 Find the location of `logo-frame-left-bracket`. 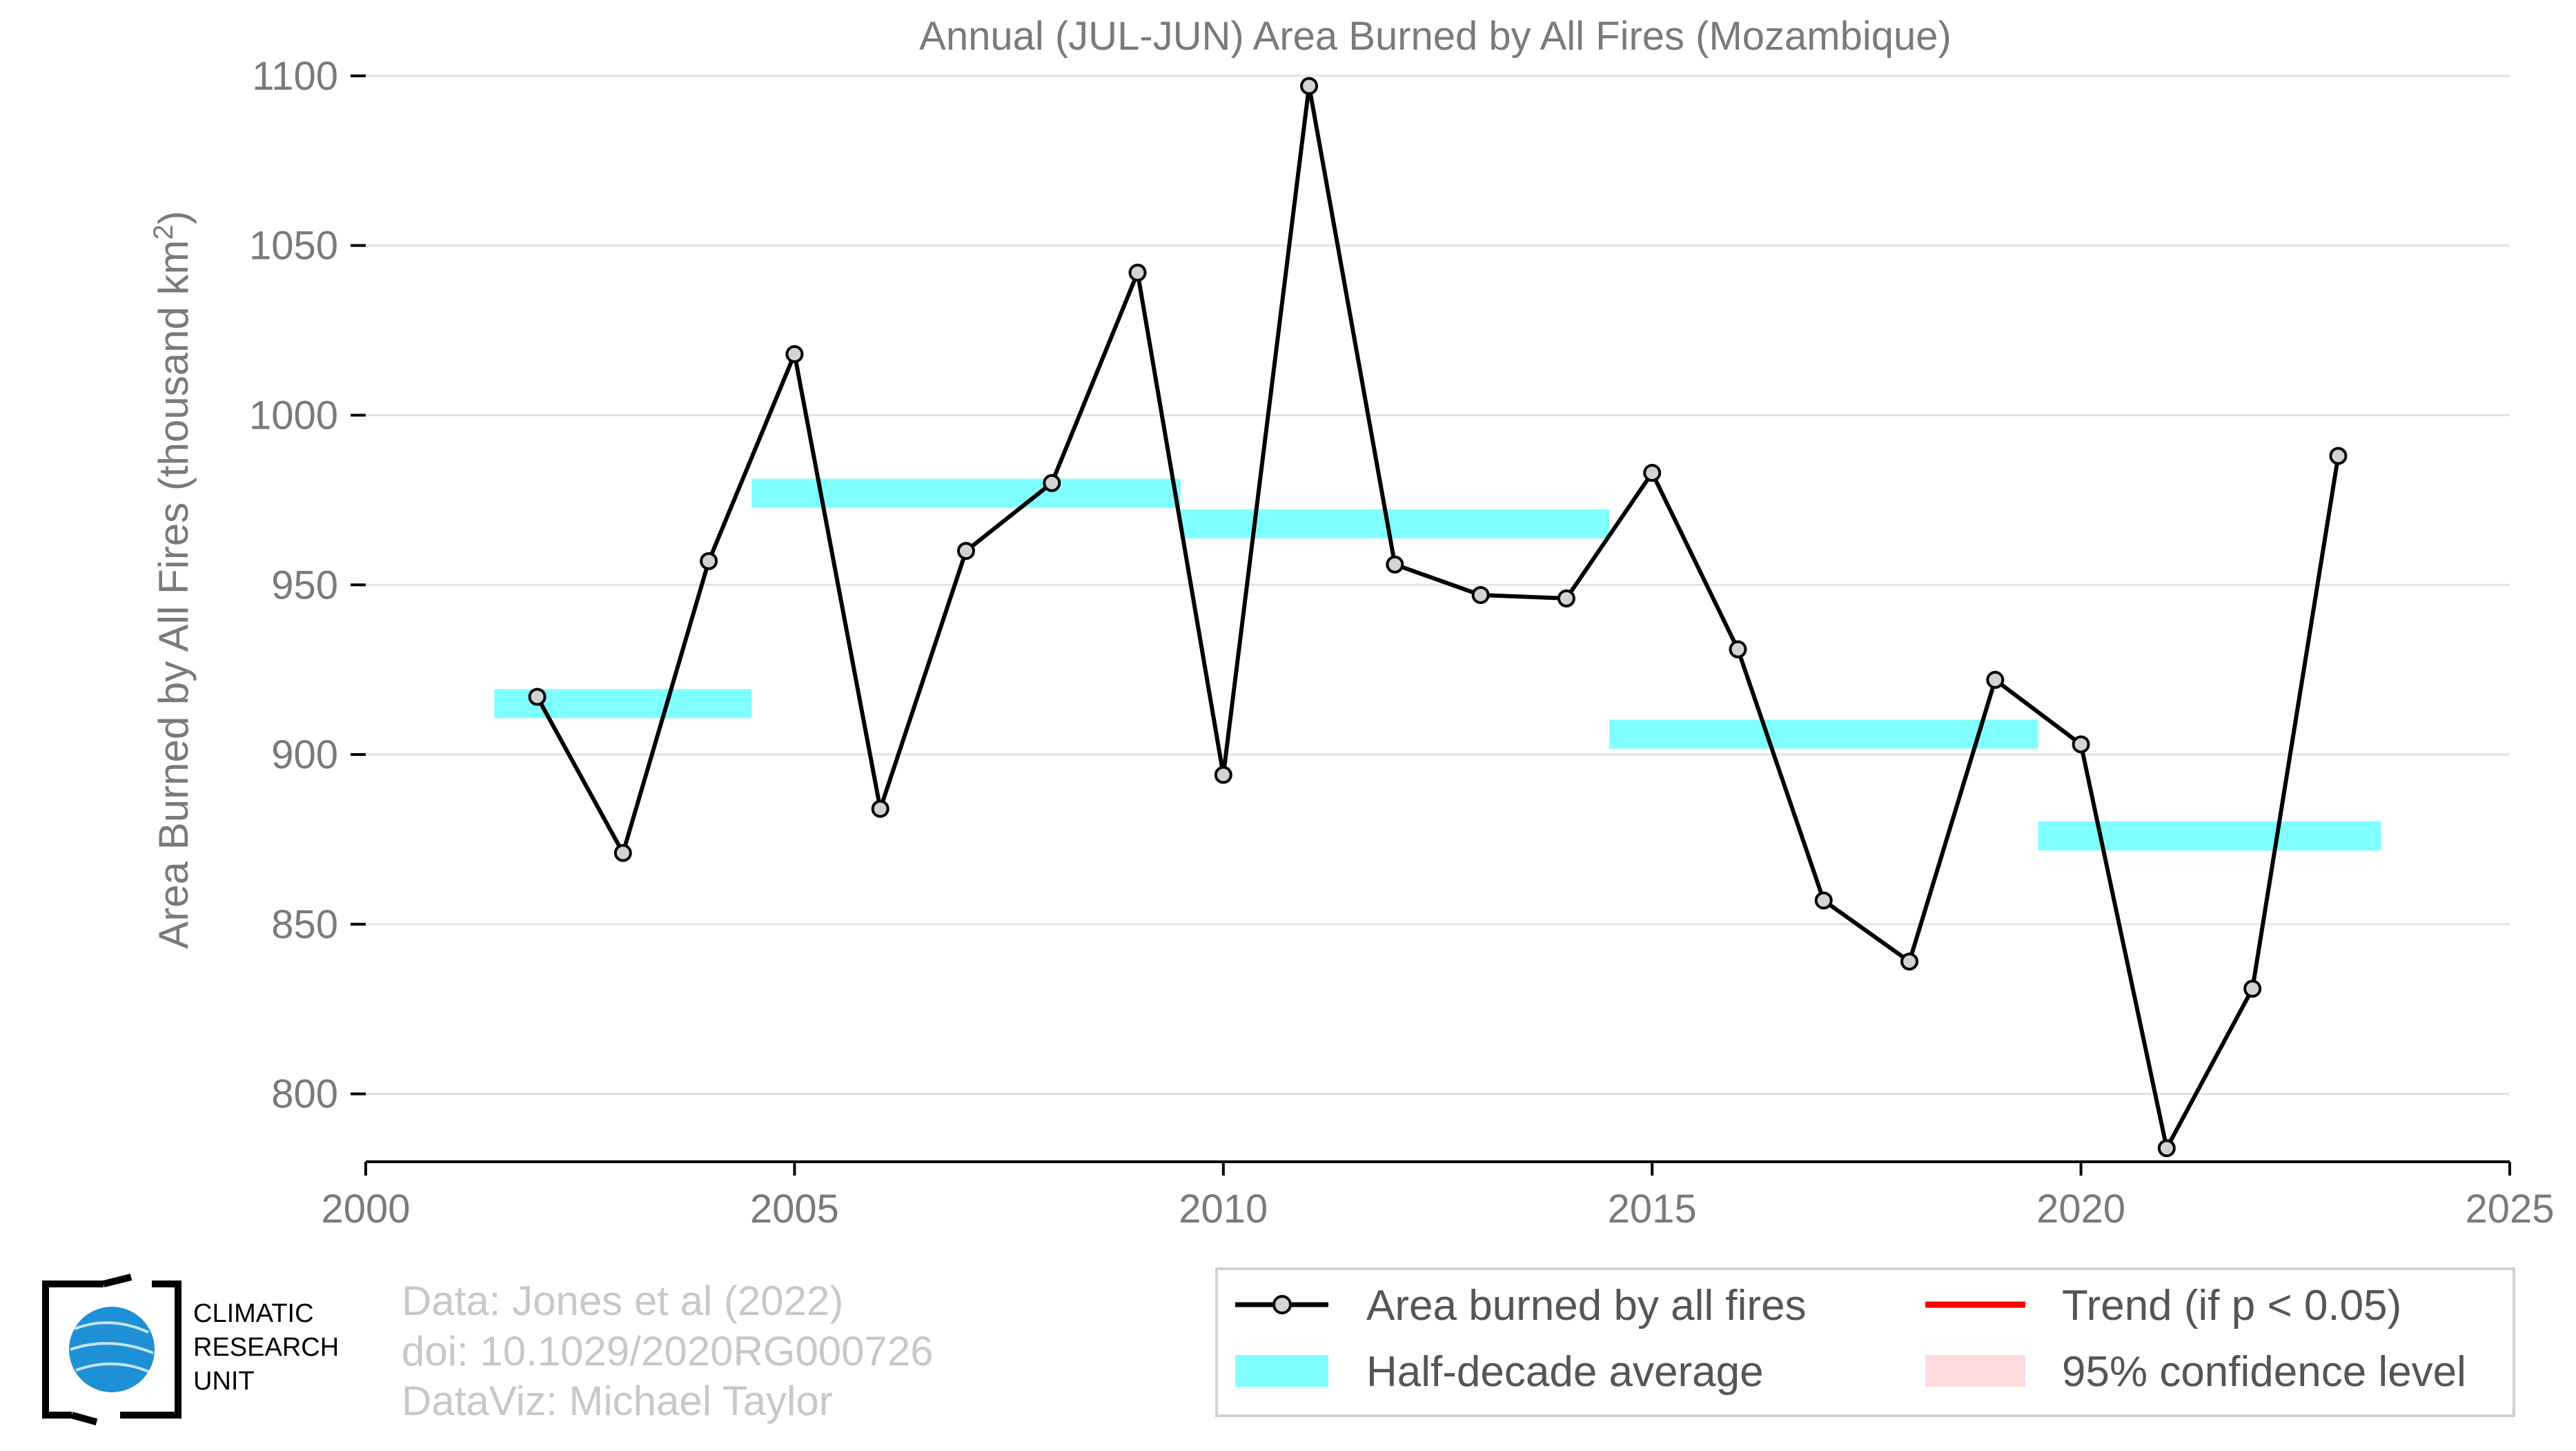

logo-frame-left-bracket is located at coordinates (73, 1349).